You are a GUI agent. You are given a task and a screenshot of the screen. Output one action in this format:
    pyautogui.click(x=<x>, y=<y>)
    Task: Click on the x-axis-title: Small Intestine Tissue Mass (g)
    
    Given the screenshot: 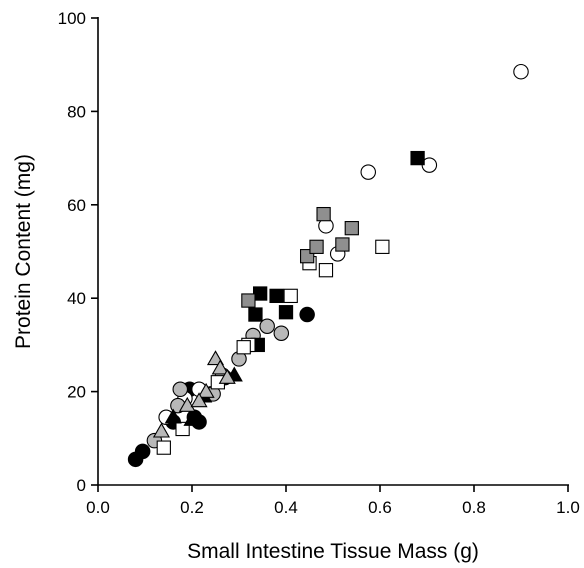 What is the action you would take?
    pyautogui.click(x=333, y=551)
    